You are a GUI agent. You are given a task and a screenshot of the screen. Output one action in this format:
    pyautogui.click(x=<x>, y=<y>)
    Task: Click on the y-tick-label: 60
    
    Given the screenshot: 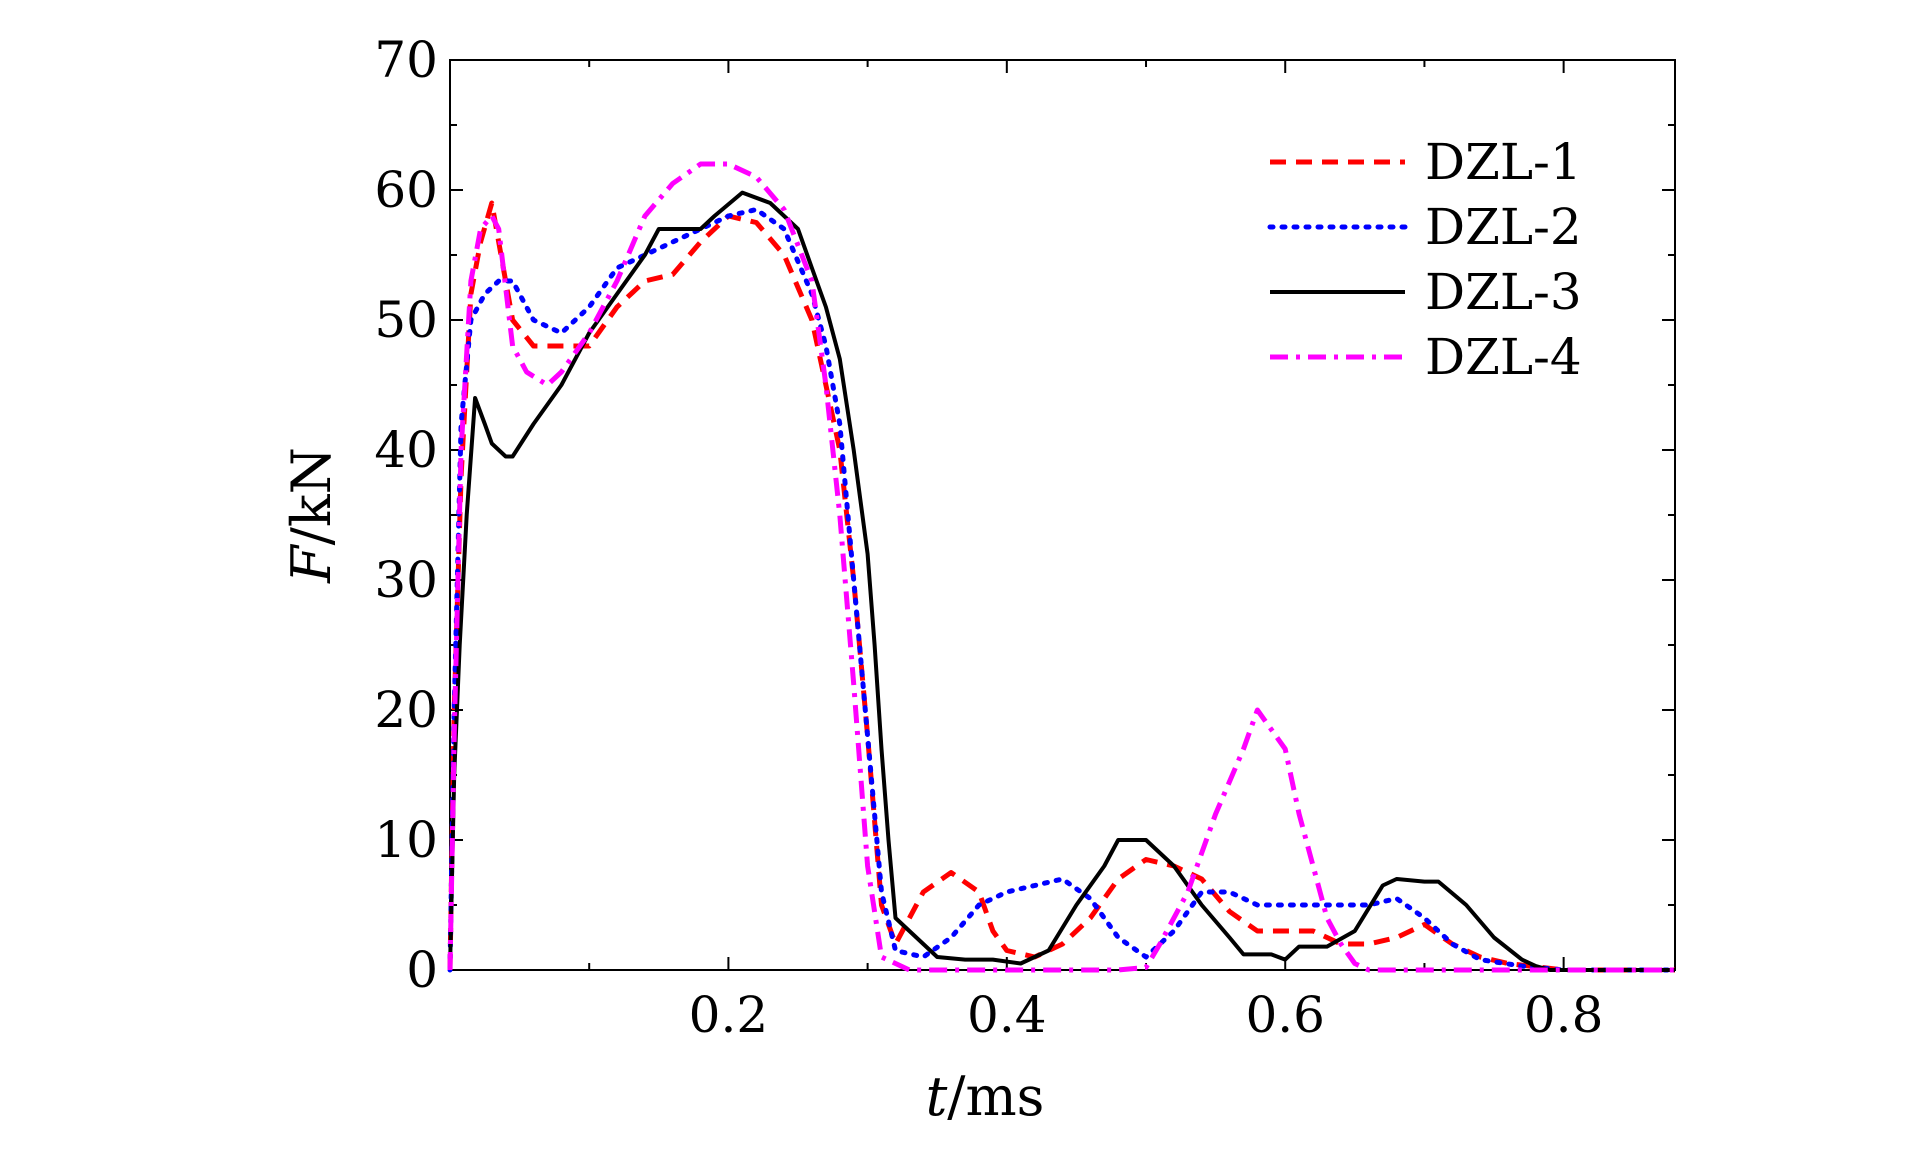 What is the action you would take?
    pyautogui.click(x=406, y=190)
    